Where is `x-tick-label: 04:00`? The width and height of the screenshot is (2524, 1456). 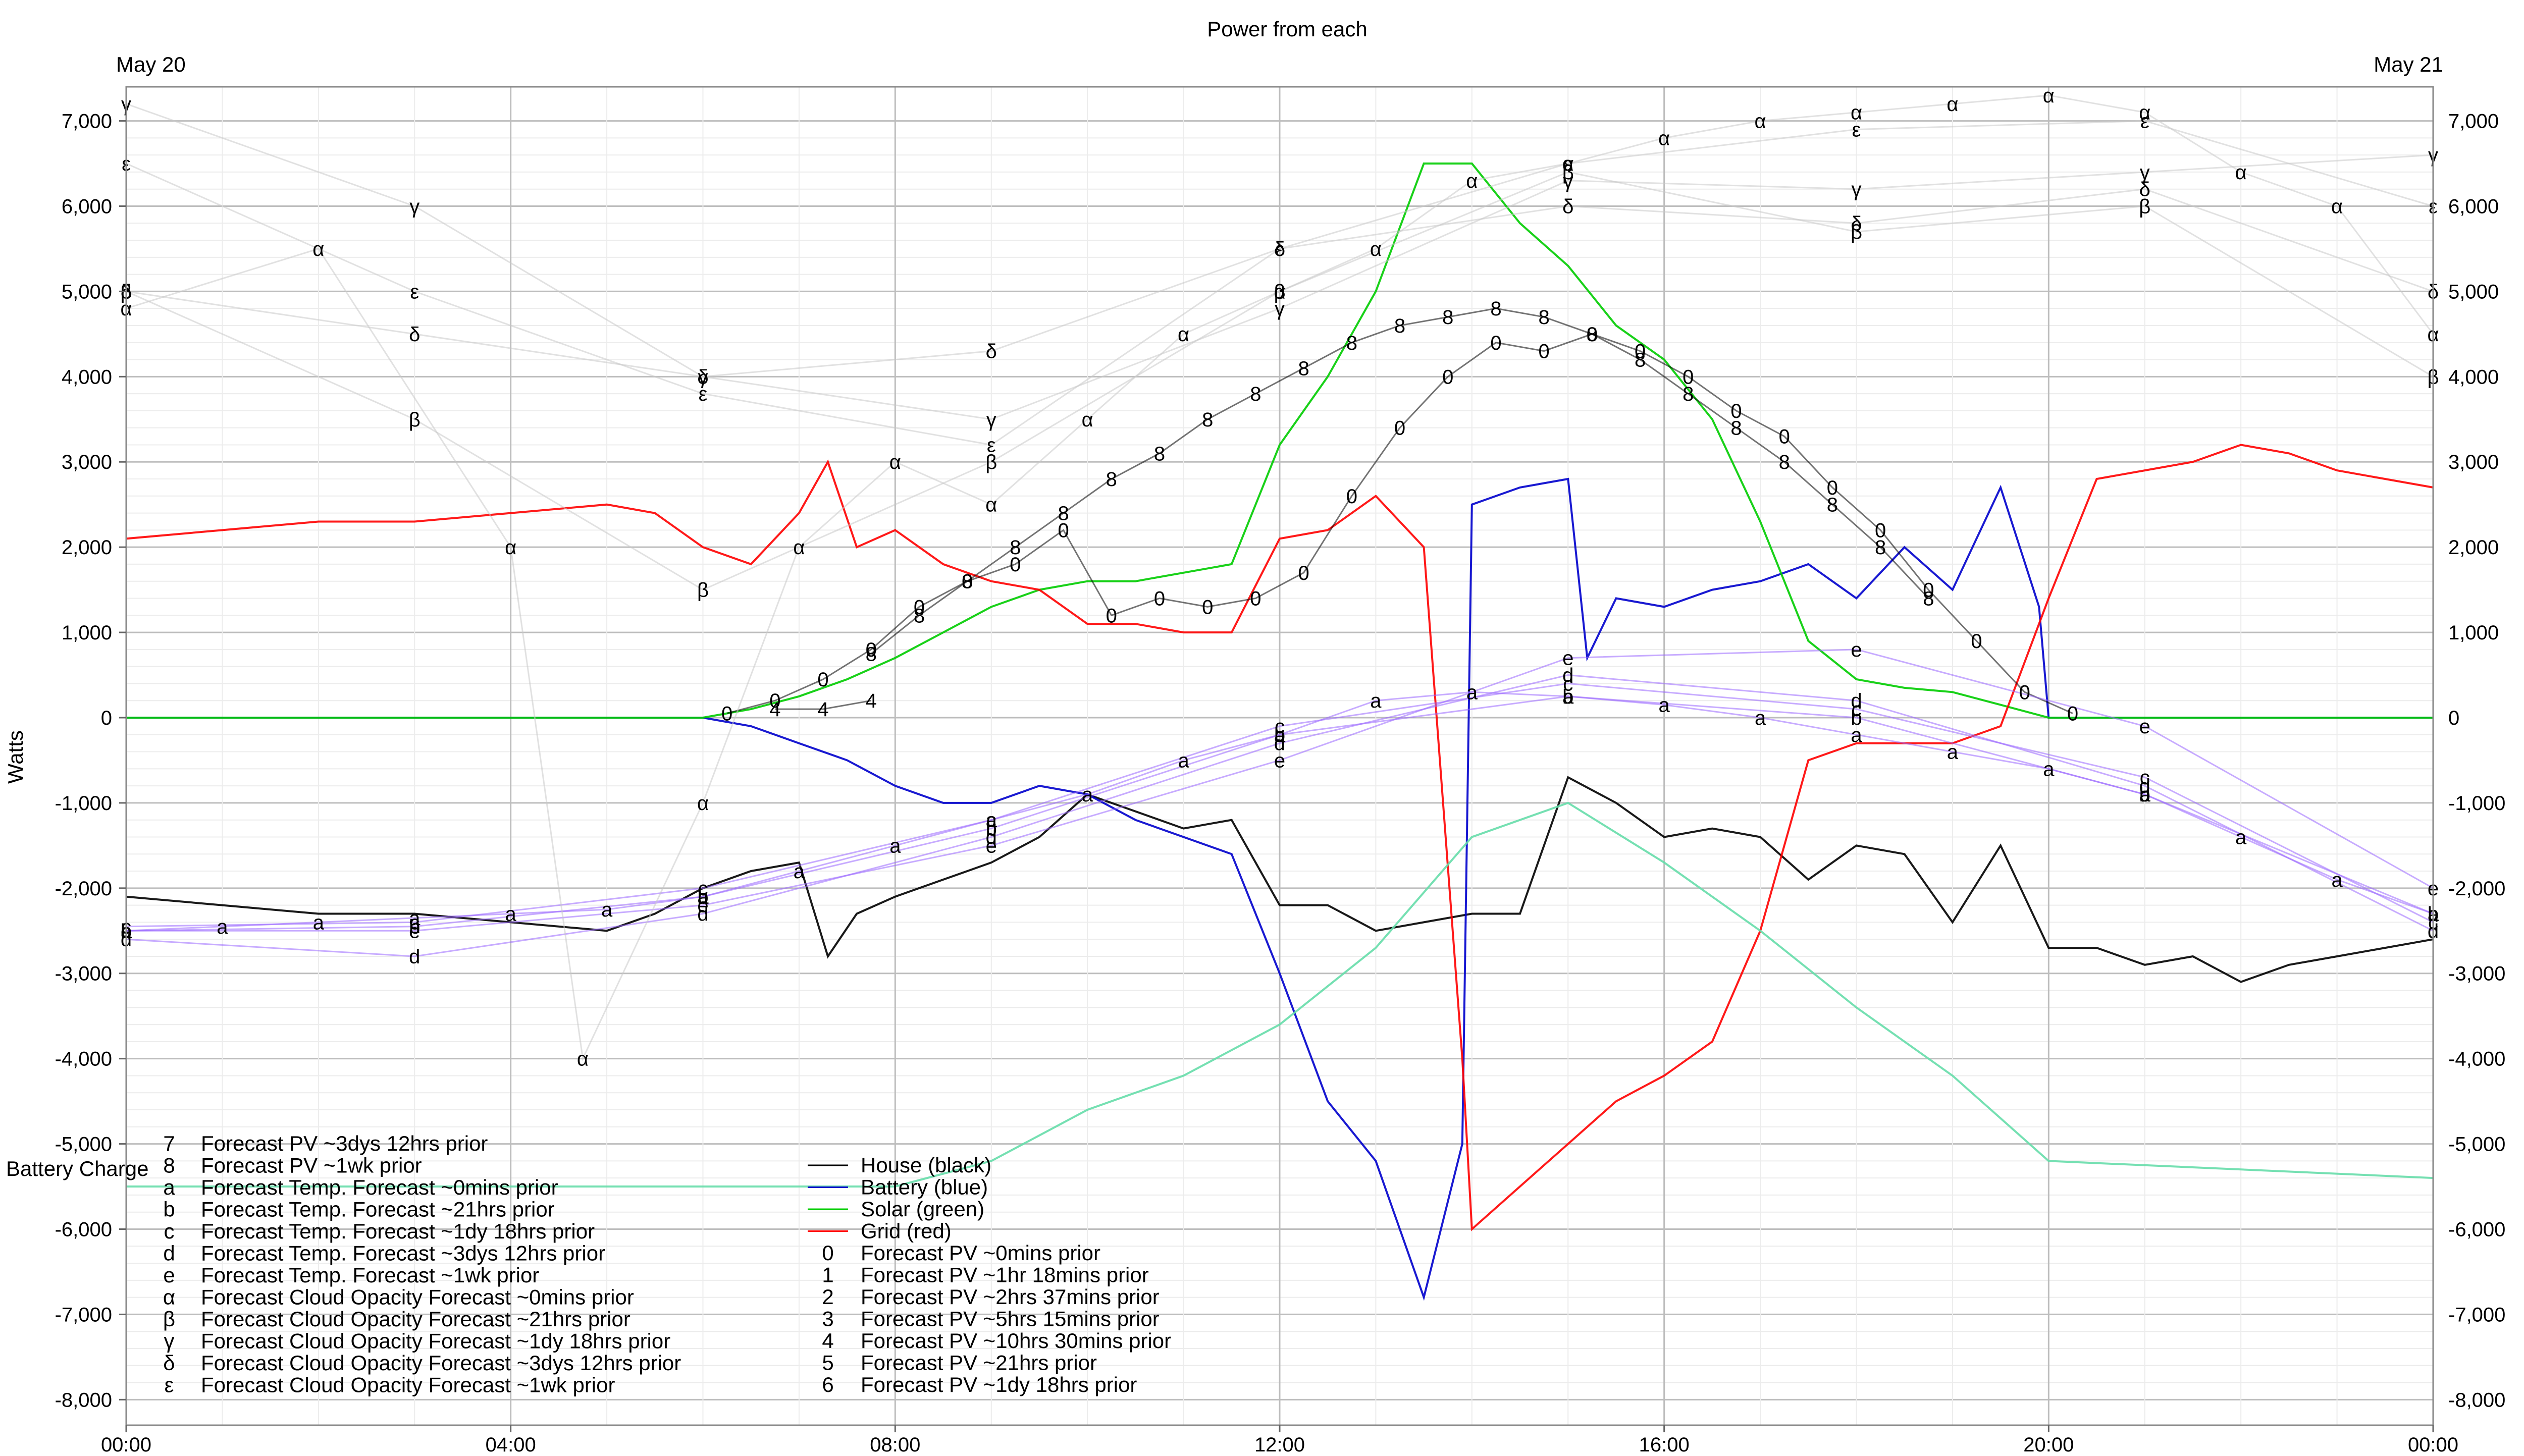
x-tick-label: 04:00 is located at coordinates (511, 1444).